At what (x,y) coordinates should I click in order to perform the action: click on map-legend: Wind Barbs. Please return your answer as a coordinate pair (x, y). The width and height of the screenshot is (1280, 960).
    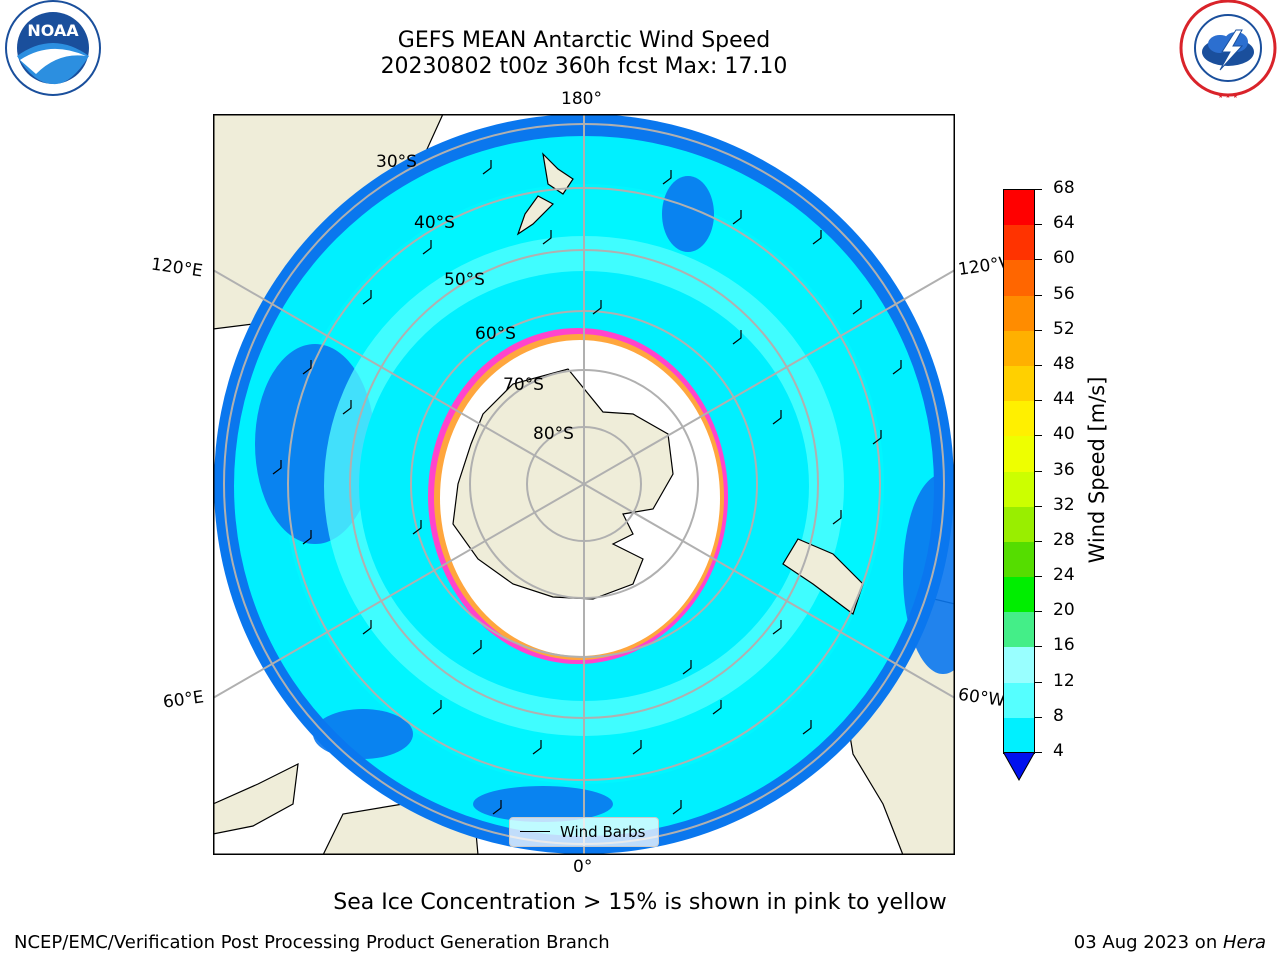
    Looking at the image, I should click on (584, 832).